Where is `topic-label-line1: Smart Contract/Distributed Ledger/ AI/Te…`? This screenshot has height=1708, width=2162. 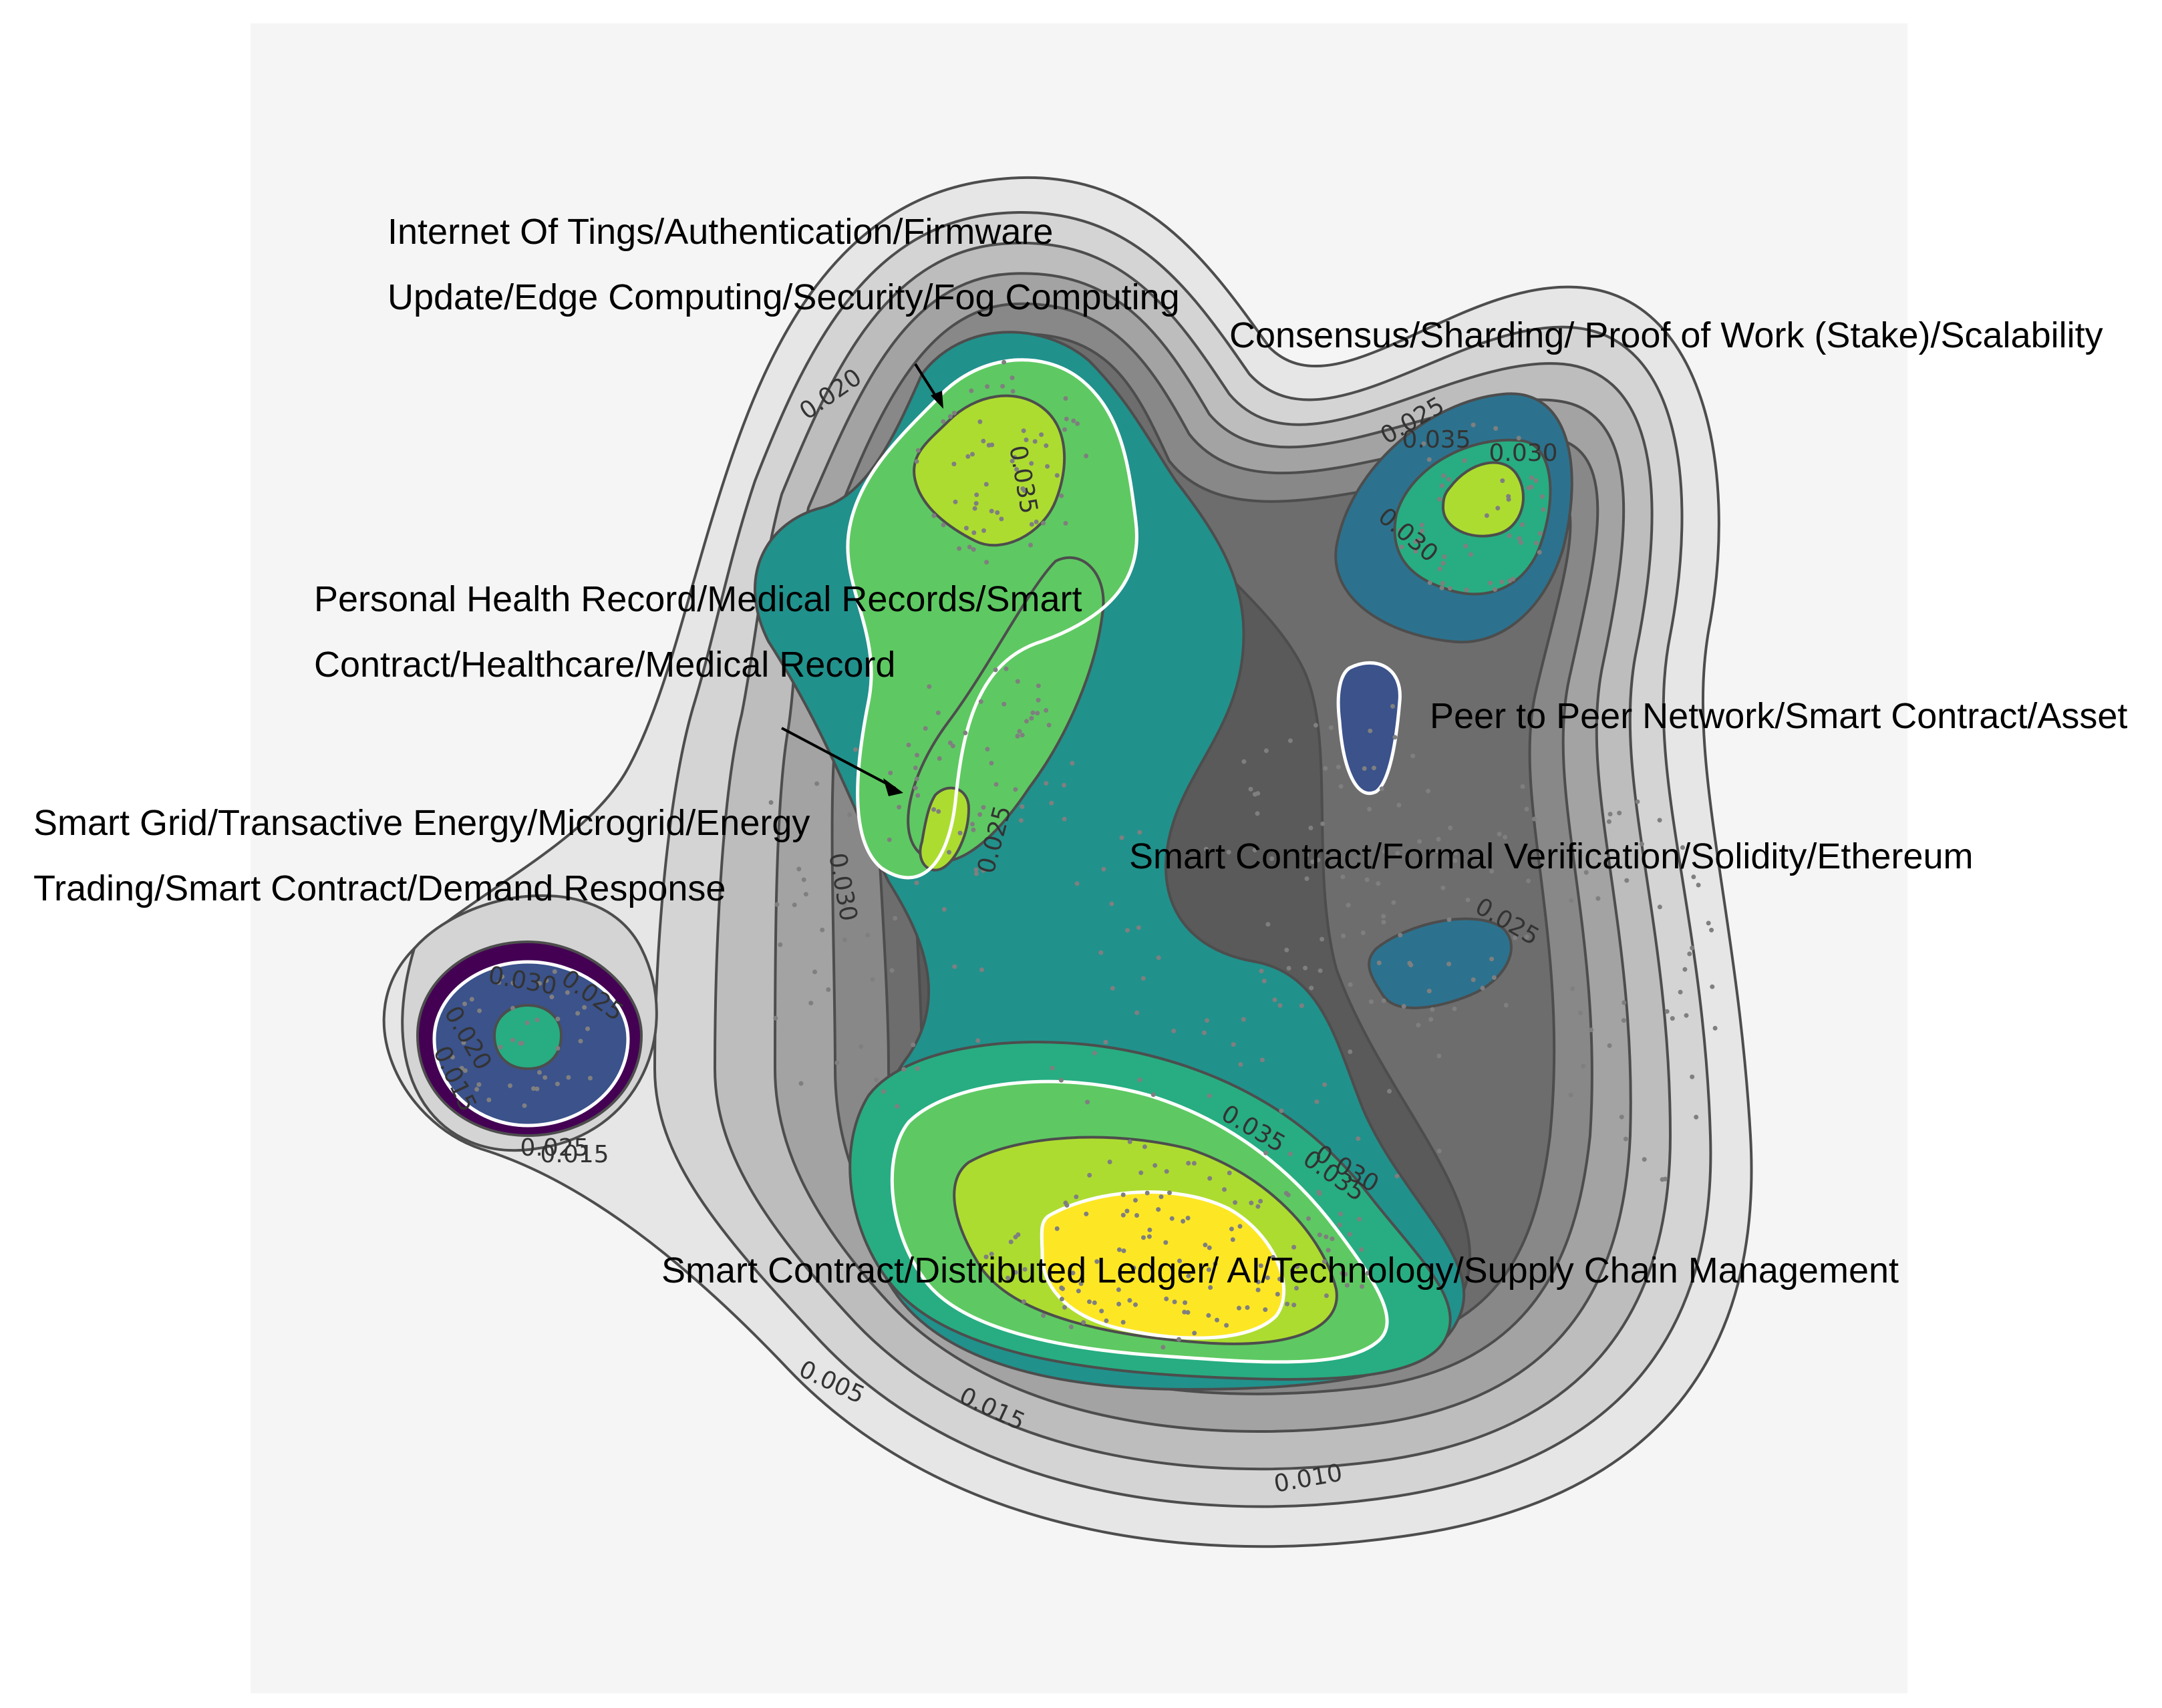
topic-label-line1: Smart Contract/Distributed Ledger/ AI/Te… is located at coordinates (1280, 1270).